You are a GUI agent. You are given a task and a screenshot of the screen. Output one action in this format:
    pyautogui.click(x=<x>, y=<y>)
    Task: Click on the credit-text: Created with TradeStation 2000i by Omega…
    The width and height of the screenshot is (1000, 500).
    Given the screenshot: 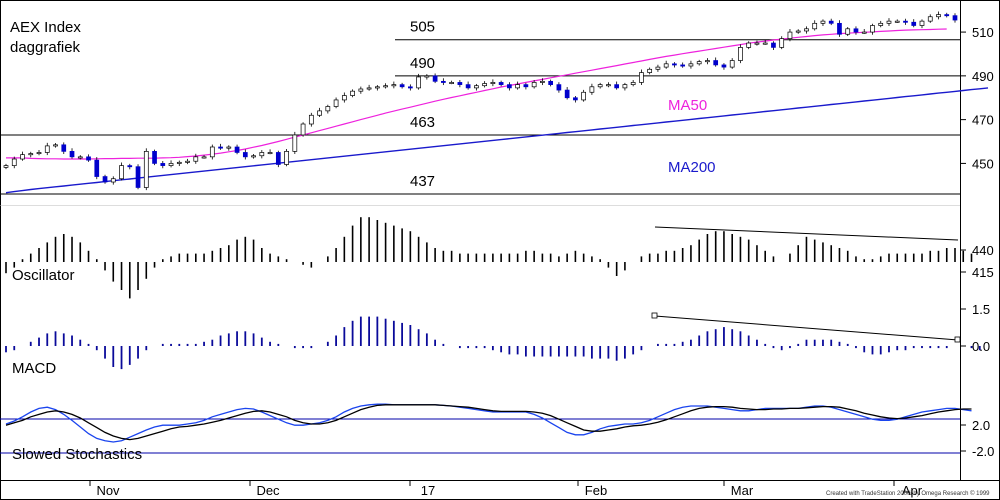 What is the action you would take?
    pyautogui.click(x=908, y=493)
    